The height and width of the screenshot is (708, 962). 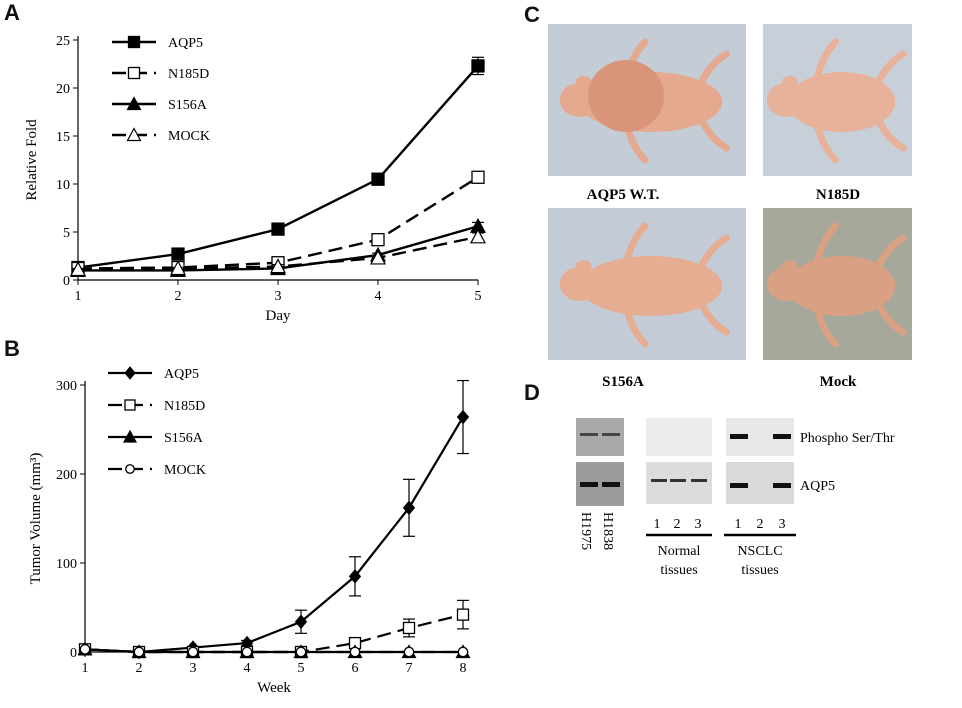 I want to click on row-label-aqp5: AQP5, so click(x=817, y=486).